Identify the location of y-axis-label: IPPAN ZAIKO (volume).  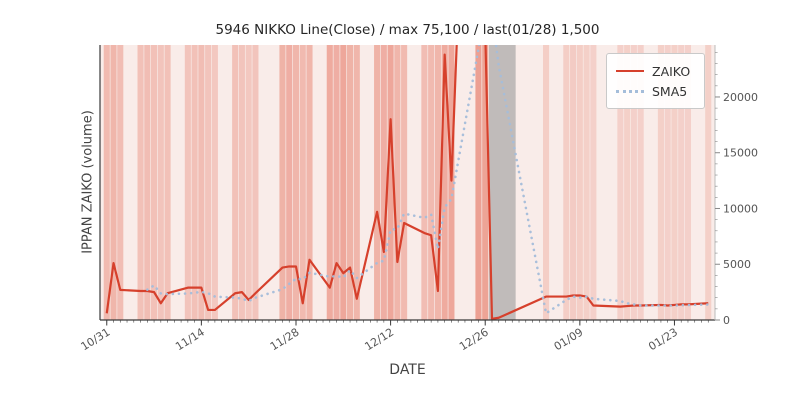
(88, 182).